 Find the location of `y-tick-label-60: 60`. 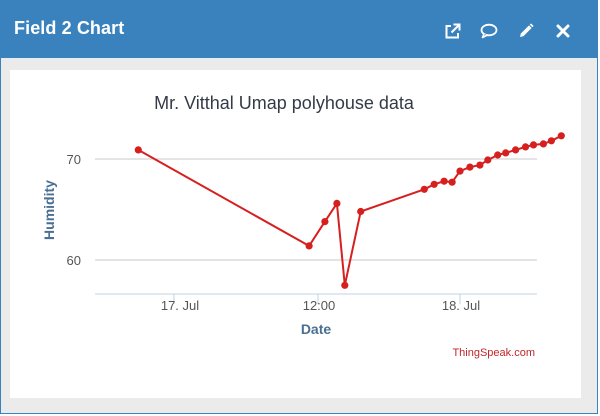

y-tick-label-60: 60 is located at coordinates (74, 260).